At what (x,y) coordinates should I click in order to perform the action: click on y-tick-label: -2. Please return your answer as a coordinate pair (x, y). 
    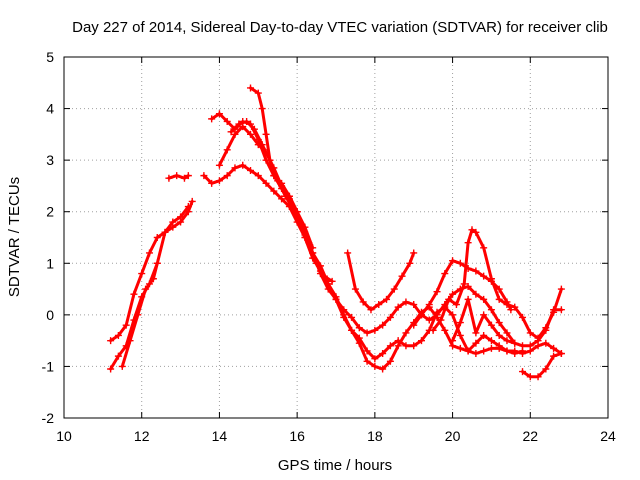
    Looking at the image, I should click on (48, 418).